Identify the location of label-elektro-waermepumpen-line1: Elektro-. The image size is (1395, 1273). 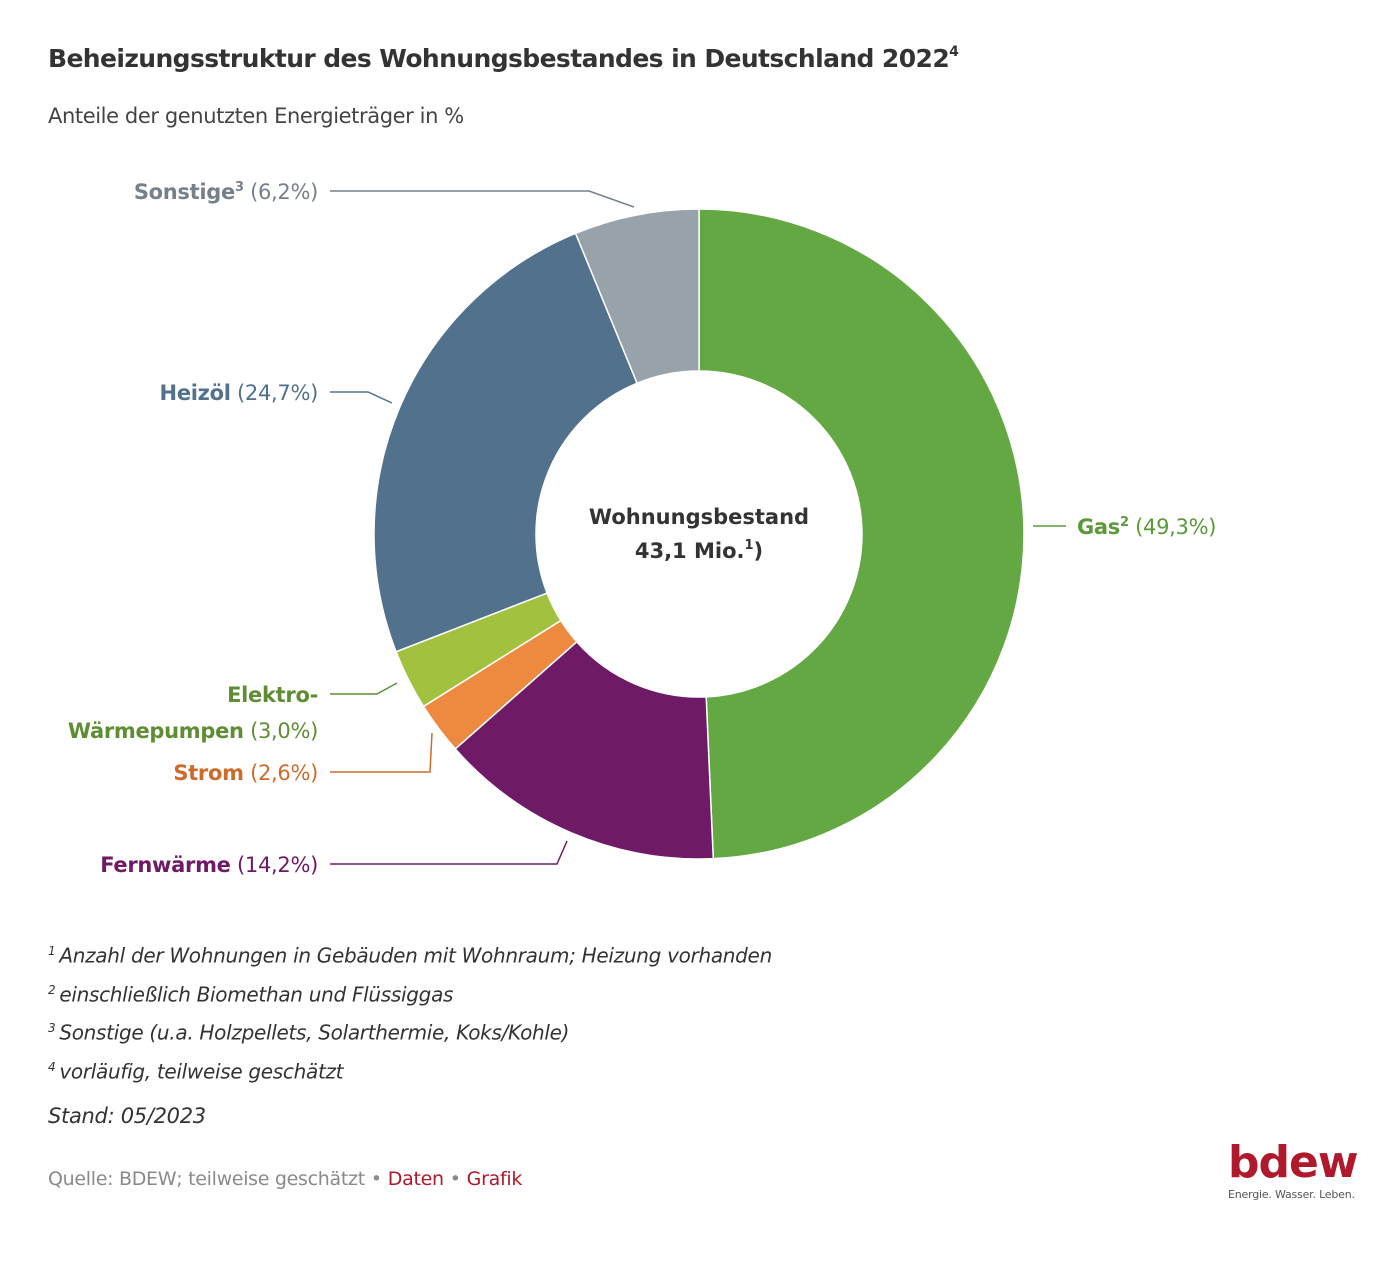
(272, 695).